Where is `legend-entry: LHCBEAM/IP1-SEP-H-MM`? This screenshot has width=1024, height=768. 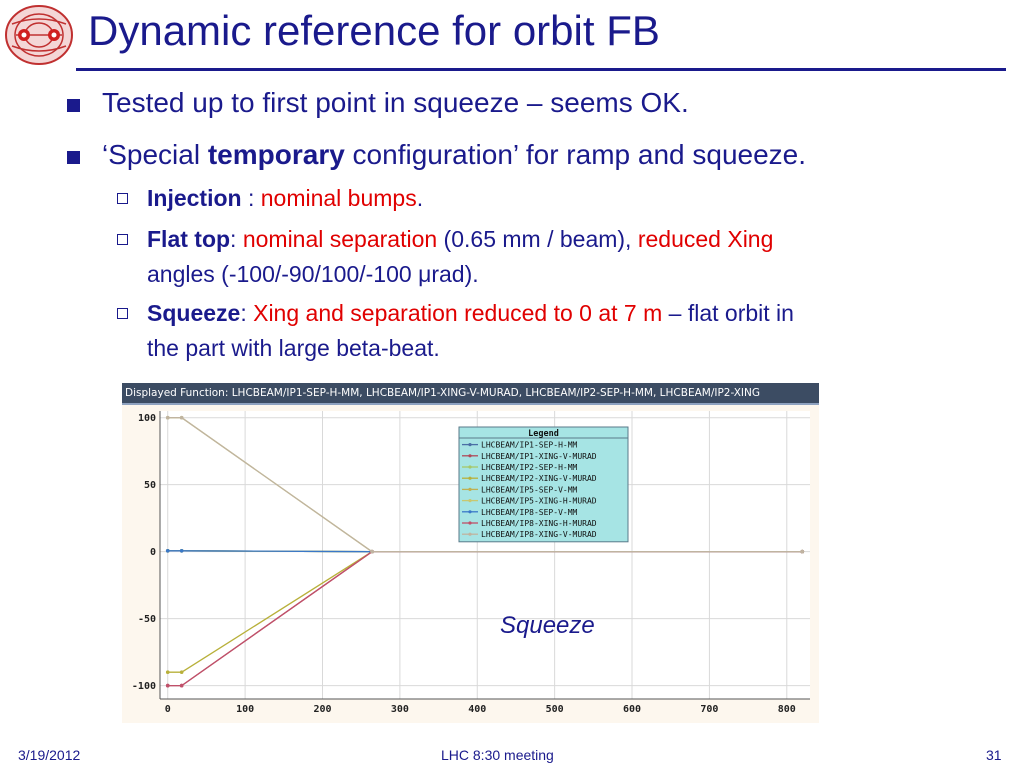
legend-entry: LHCBEAM/IP1-SEP-H-MM is located at coordinates (529, 445).